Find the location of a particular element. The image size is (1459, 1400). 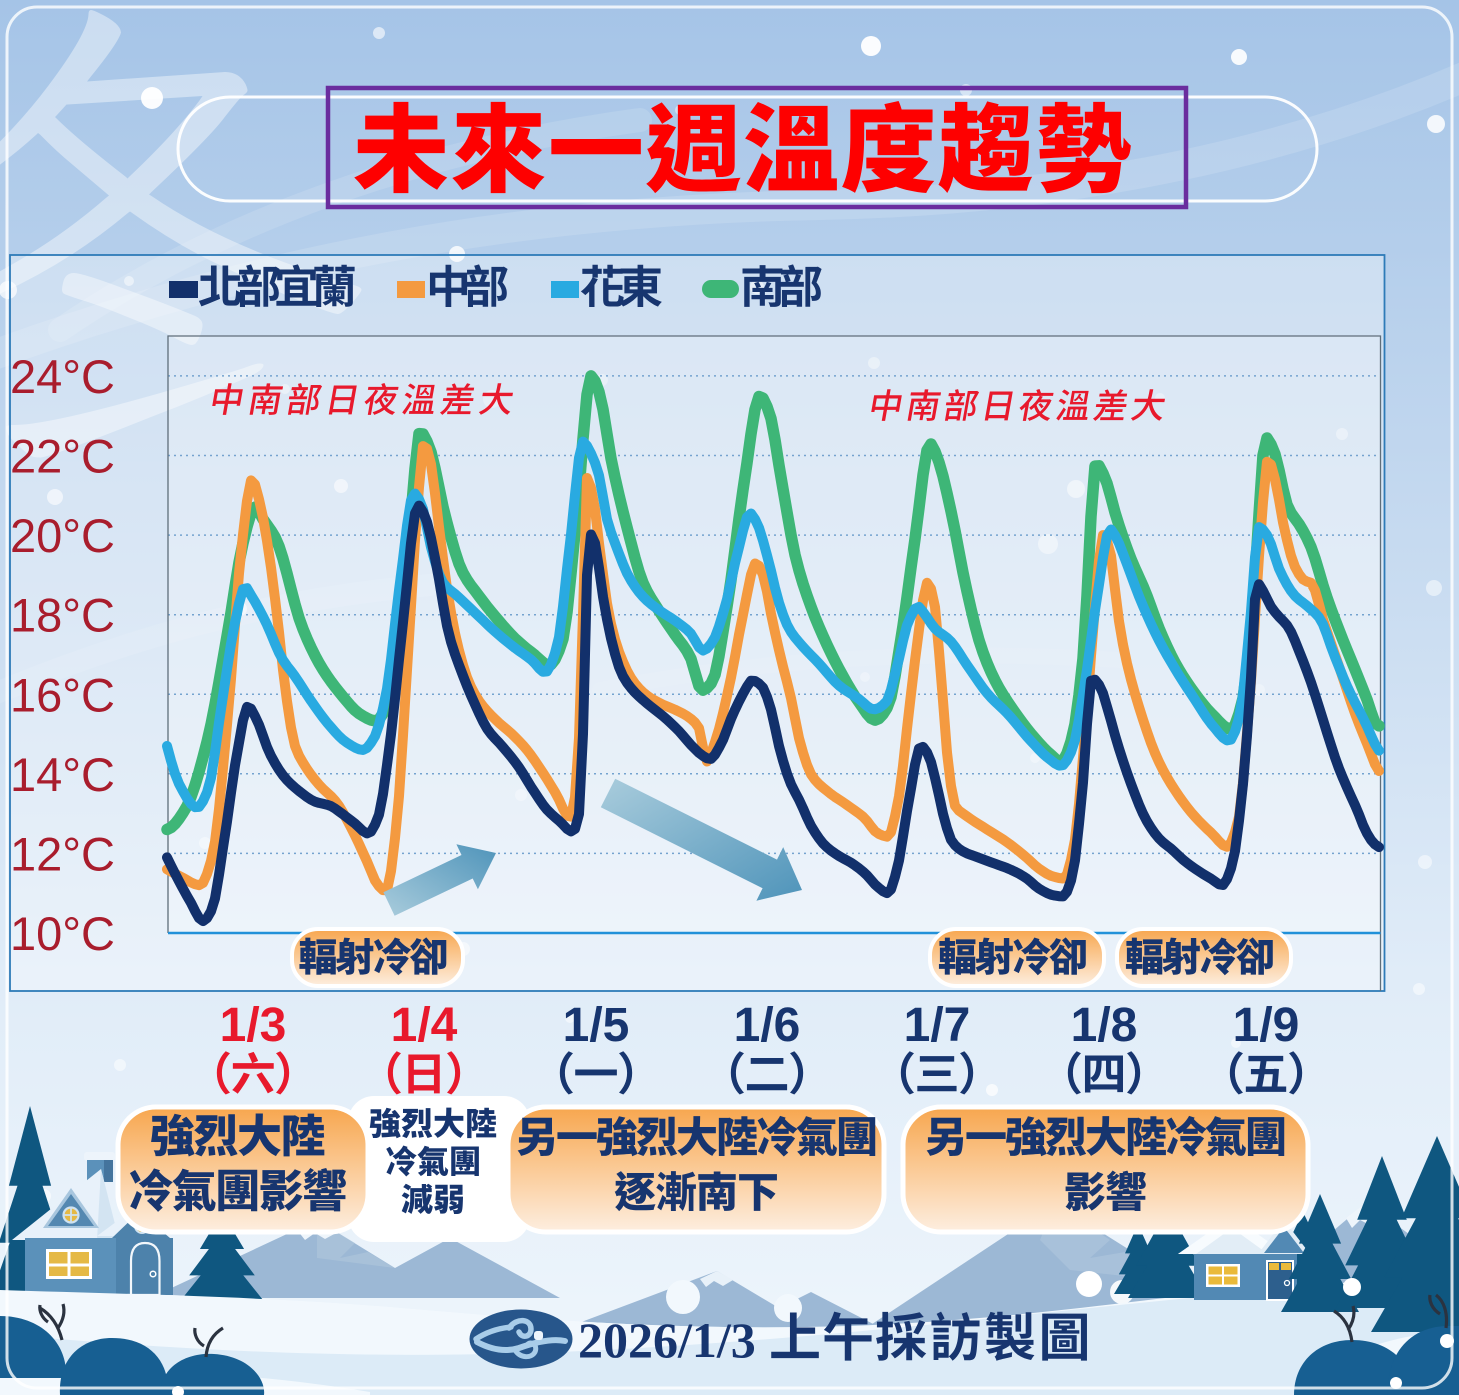

svg-text: 1/5 is located at coordinates (596, 1025).